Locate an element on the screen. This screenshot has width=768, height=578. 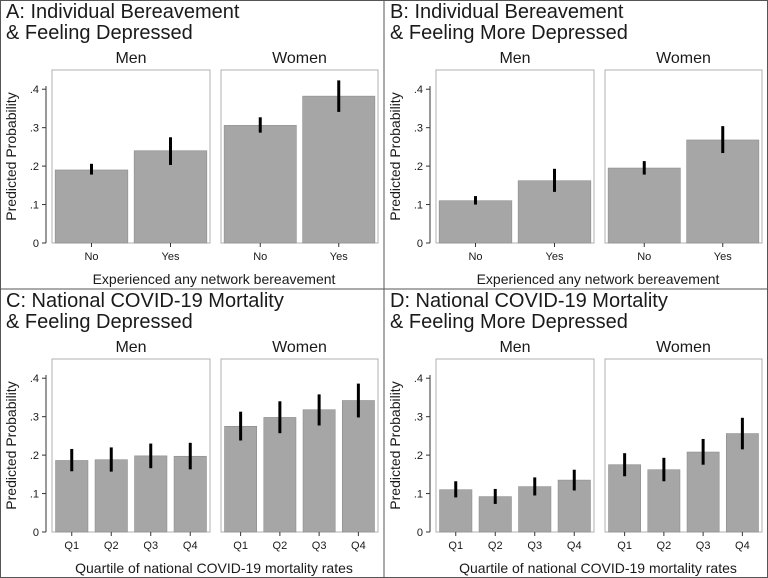
panel-title-line-1: B: Individual Bereavement is located at coordinates (507, 12).